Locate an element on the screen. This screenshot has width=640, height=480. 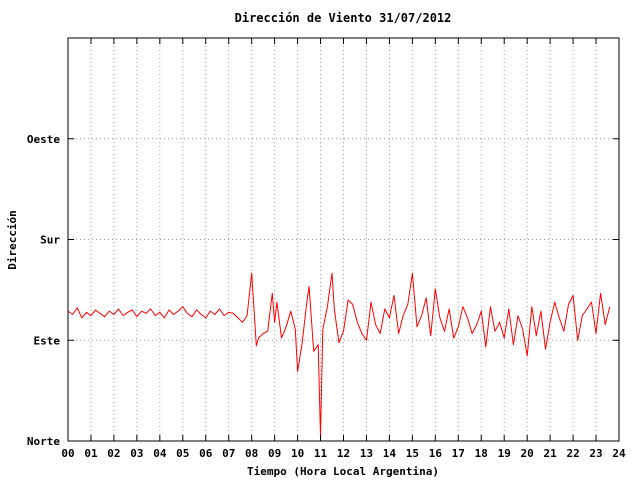
x-tick-label: 13 is located at coordinates (366, 453).